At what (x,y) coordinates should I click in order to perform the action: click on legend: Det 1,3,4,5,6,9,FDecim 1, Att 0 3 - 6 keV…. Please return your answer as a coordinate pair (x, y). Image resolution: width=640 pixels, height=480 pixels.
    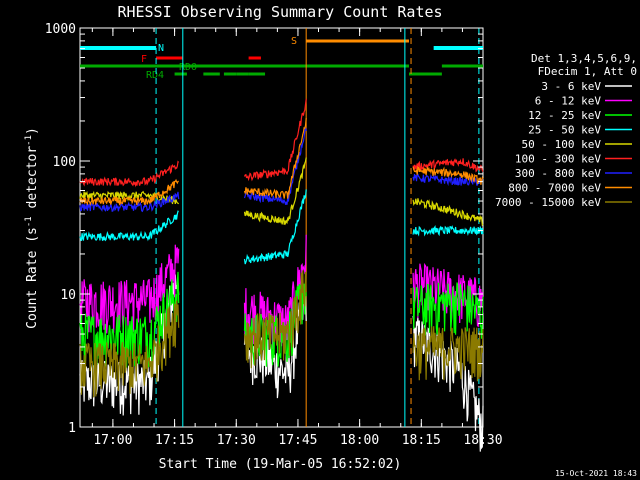
    Looking at the image, I should click on (566, 130).